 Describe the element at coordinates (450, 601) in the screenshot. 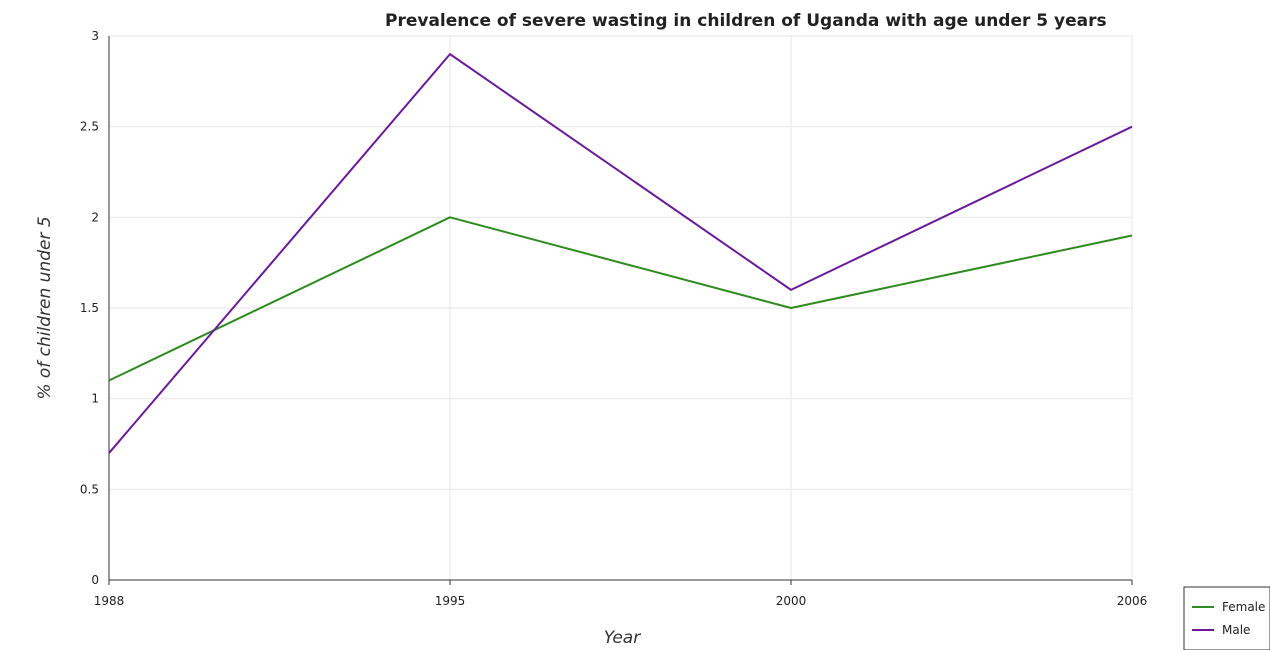

I see `x-tick-label: 1995` at that location.